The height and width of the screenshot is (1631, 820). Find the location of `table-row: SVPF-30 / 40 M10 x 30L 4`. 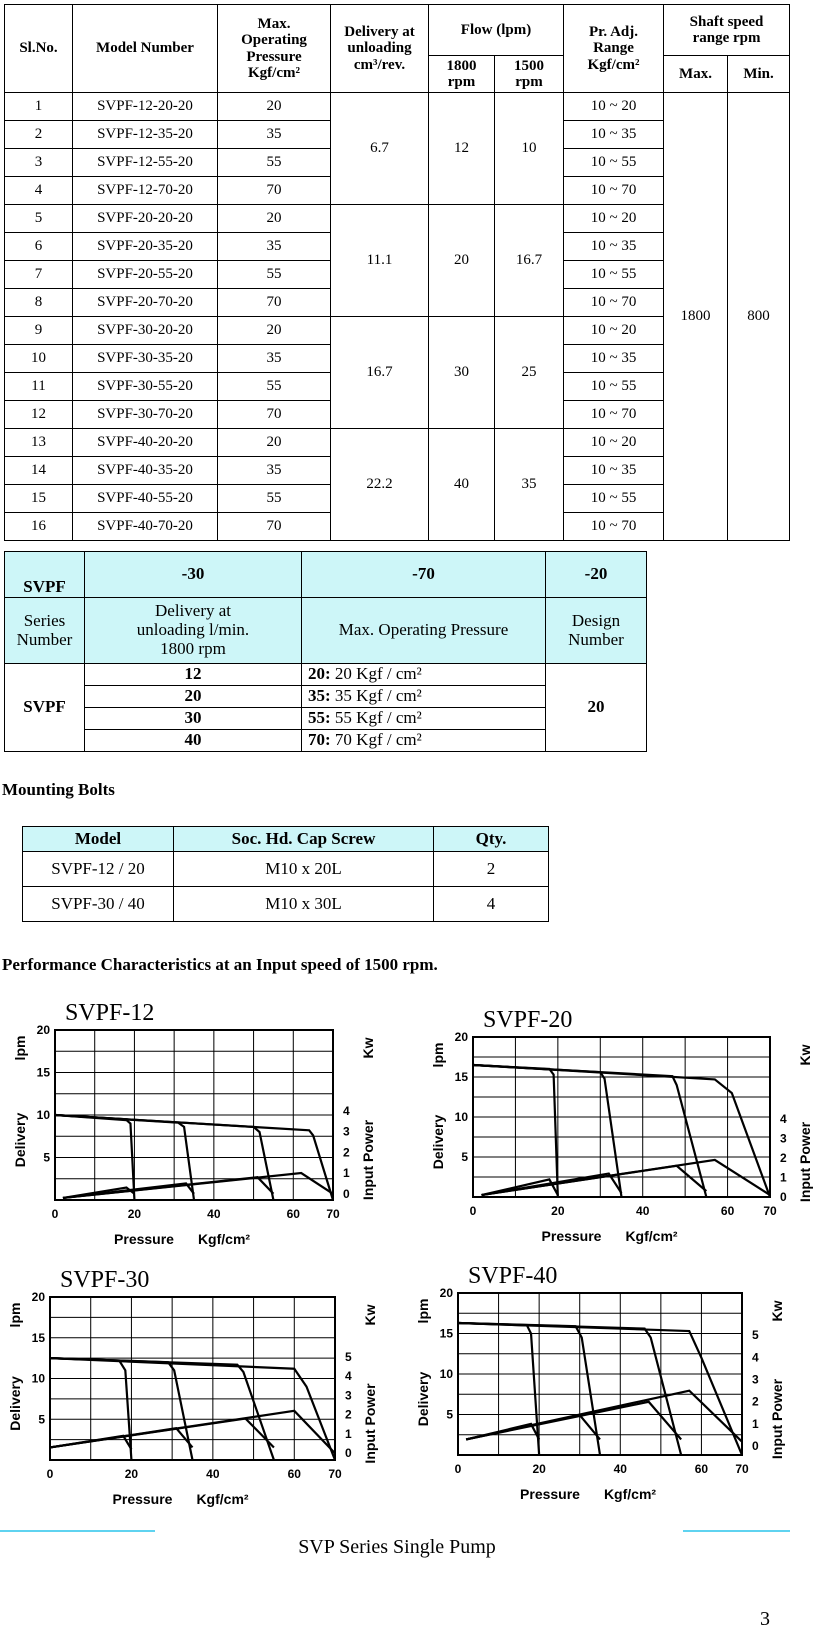

table-row: SVPF-30 / 40 M10 x 30L 4 is located at coordinates (285, 904).